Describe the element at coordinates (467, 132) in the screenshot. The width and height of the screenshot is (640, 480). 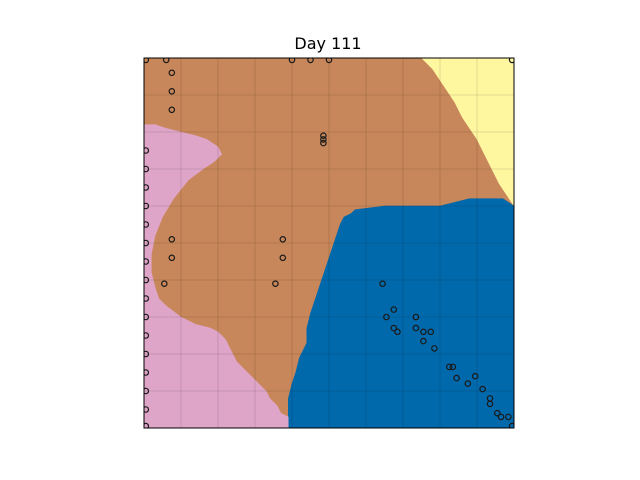
I see `region-yellow` at that location.